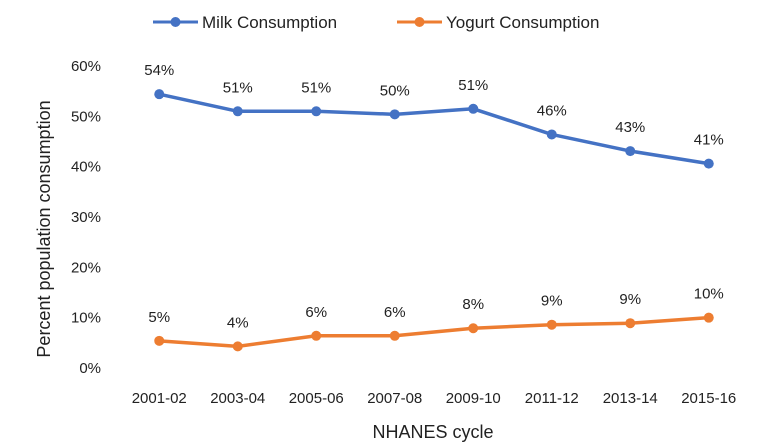 This screenshot has height=447, width=768. Describe the element at coordinates (316, 398) in the screenshot. I see `x-tick-label: 2005-06` at that location.